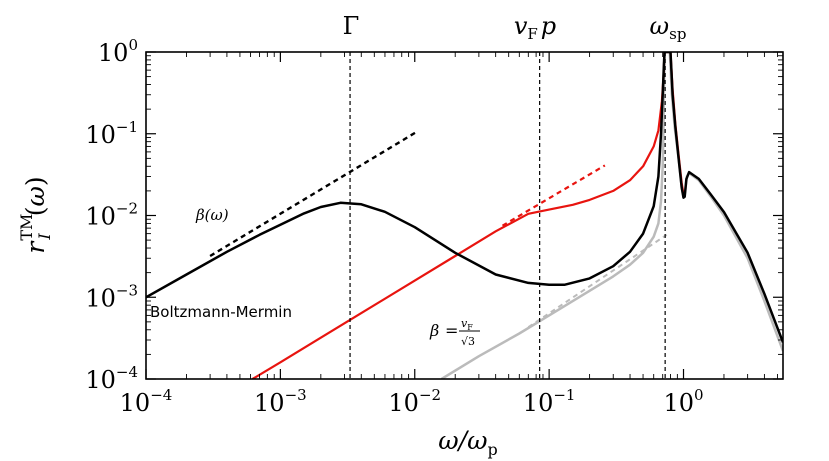 The width and height of the screenshot is (829, 461). I want to click on vline-label-omega-sp: ωsp, so click(668, 27).